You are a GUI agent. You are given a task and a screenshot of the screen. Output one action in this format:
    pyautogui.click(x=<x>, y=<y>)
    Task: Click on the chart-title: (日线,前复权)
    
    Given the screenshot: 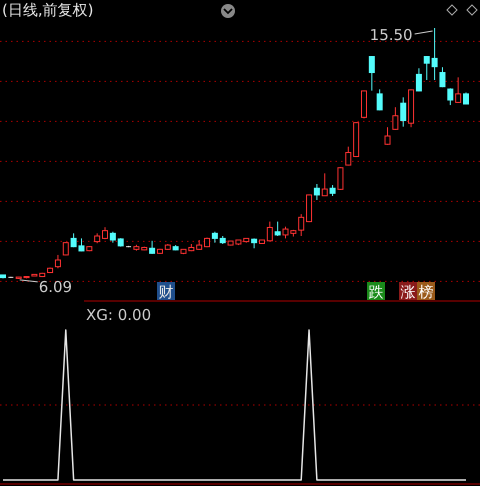 What is the action you would take?
    pyautogui.click(x=48, y=10)
    